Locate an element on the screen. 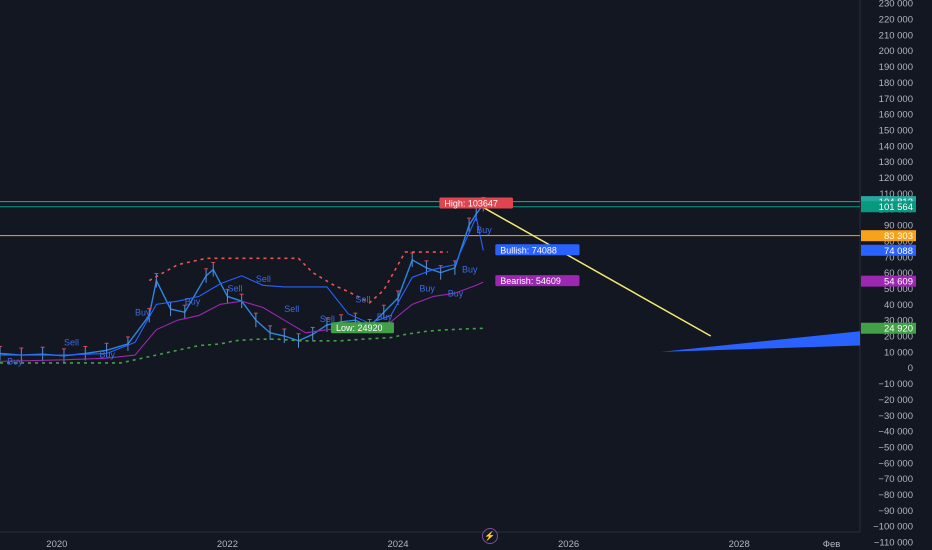  y-tick-label: 20 000 is located at coordinates (898, 337).